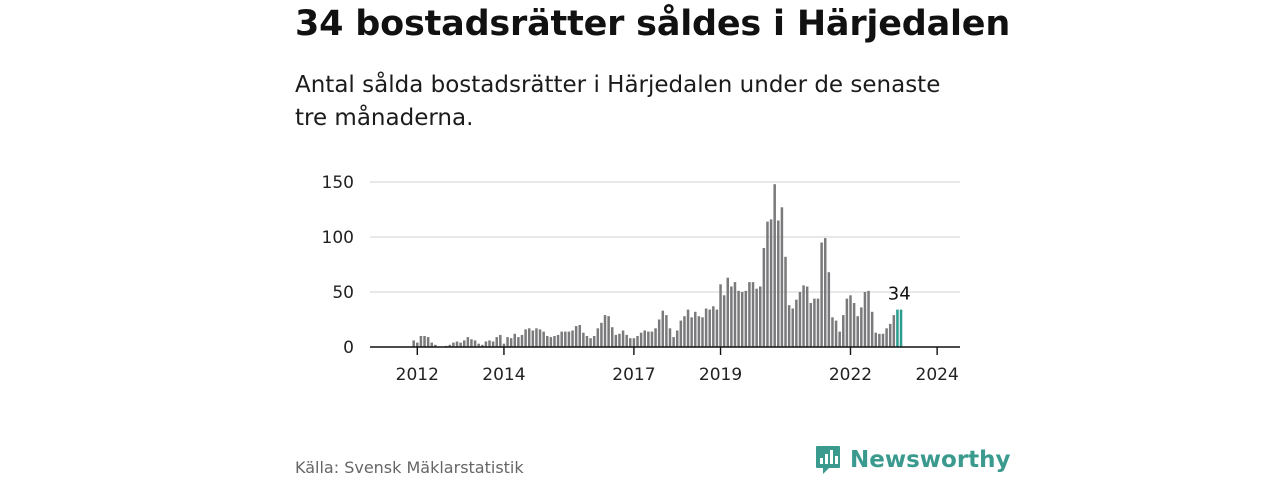  I want to click on y-tick-label: 100, so click(338, 238).